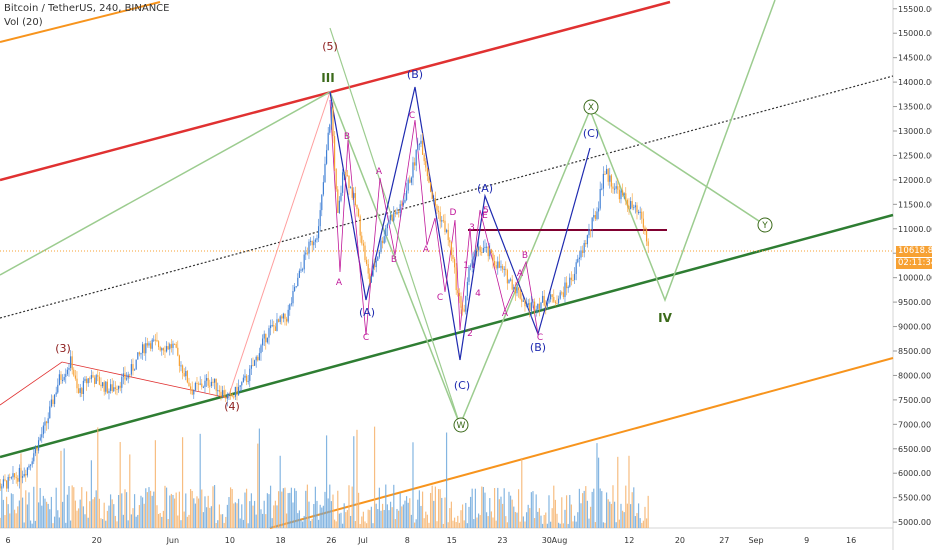 This screenshot has height=550, width=932. I want to click on y-tick-label: 14500.00, so click(915, 58).